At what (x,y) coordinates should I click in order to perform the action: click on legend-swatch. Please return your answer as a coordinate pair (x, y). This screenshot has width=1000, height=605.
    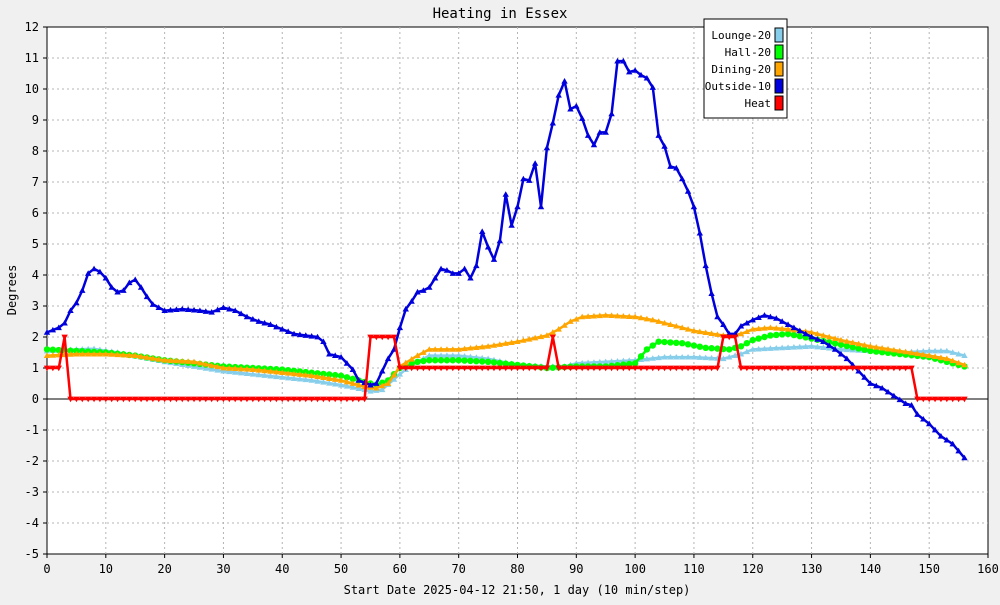
    Looking at the image, I should click on (779, 35).